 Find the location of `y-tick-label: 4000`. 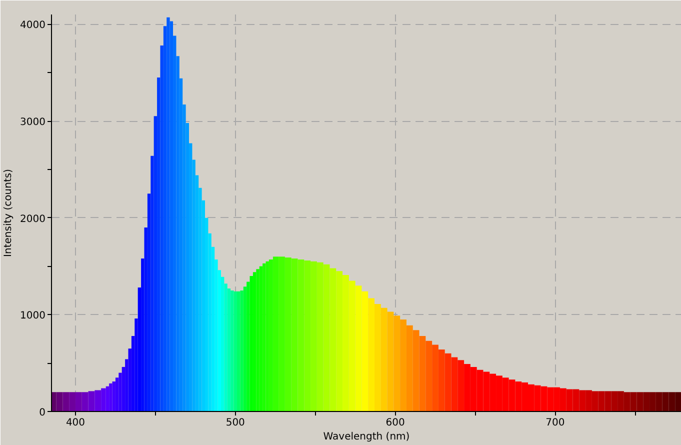

y-tick-label: 4000 is located at coordinates (33, 26).